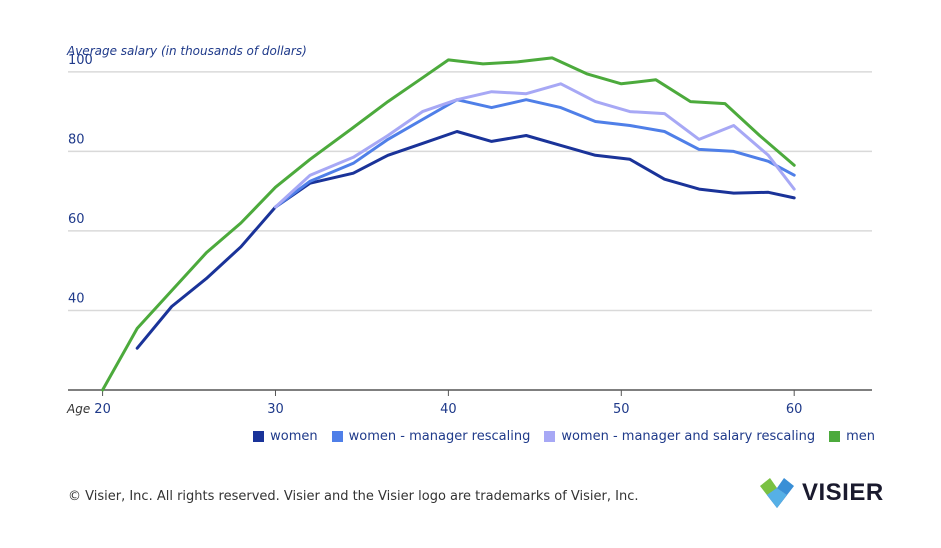 This screenshot has width=941, height=548. I want to click on visier-logo: VISIER, so click(822, 493).